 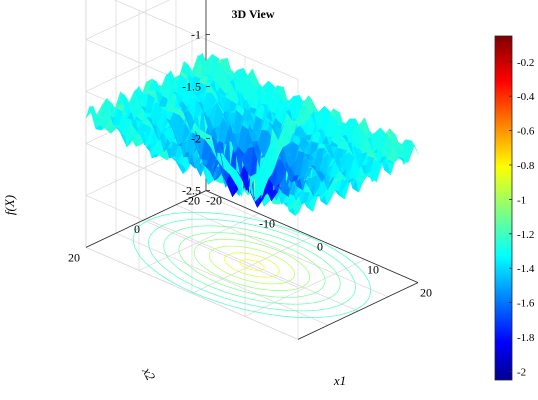 What do you see at coordinates (521, 200) in the screenshot?
I see `colorbar-tick-label: -1` at bounding box center [521, 200].